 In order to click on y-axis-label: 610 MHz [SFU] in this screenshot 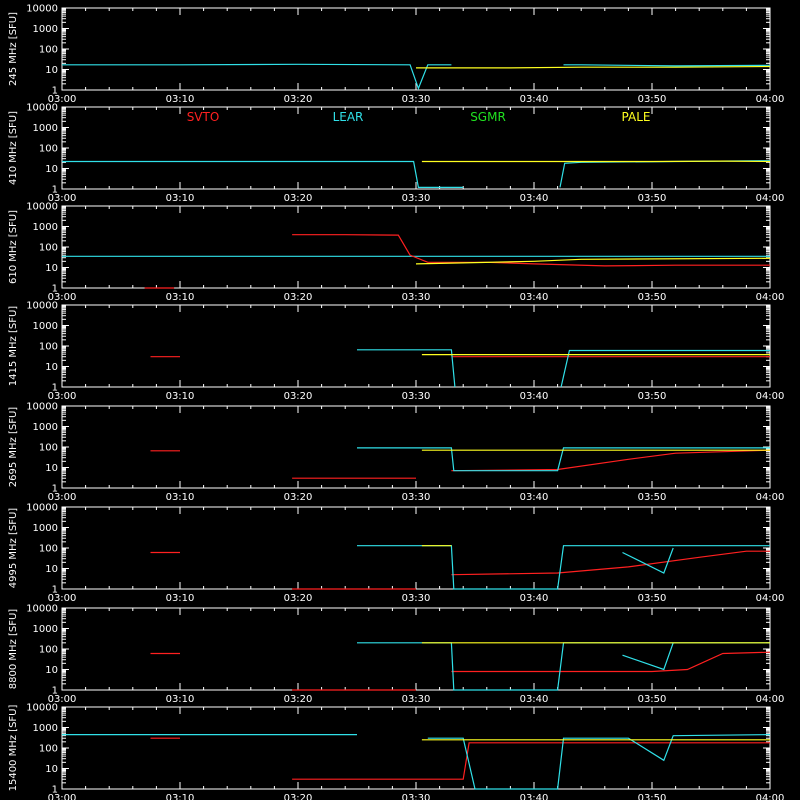, I will do `click(13, 247)`.